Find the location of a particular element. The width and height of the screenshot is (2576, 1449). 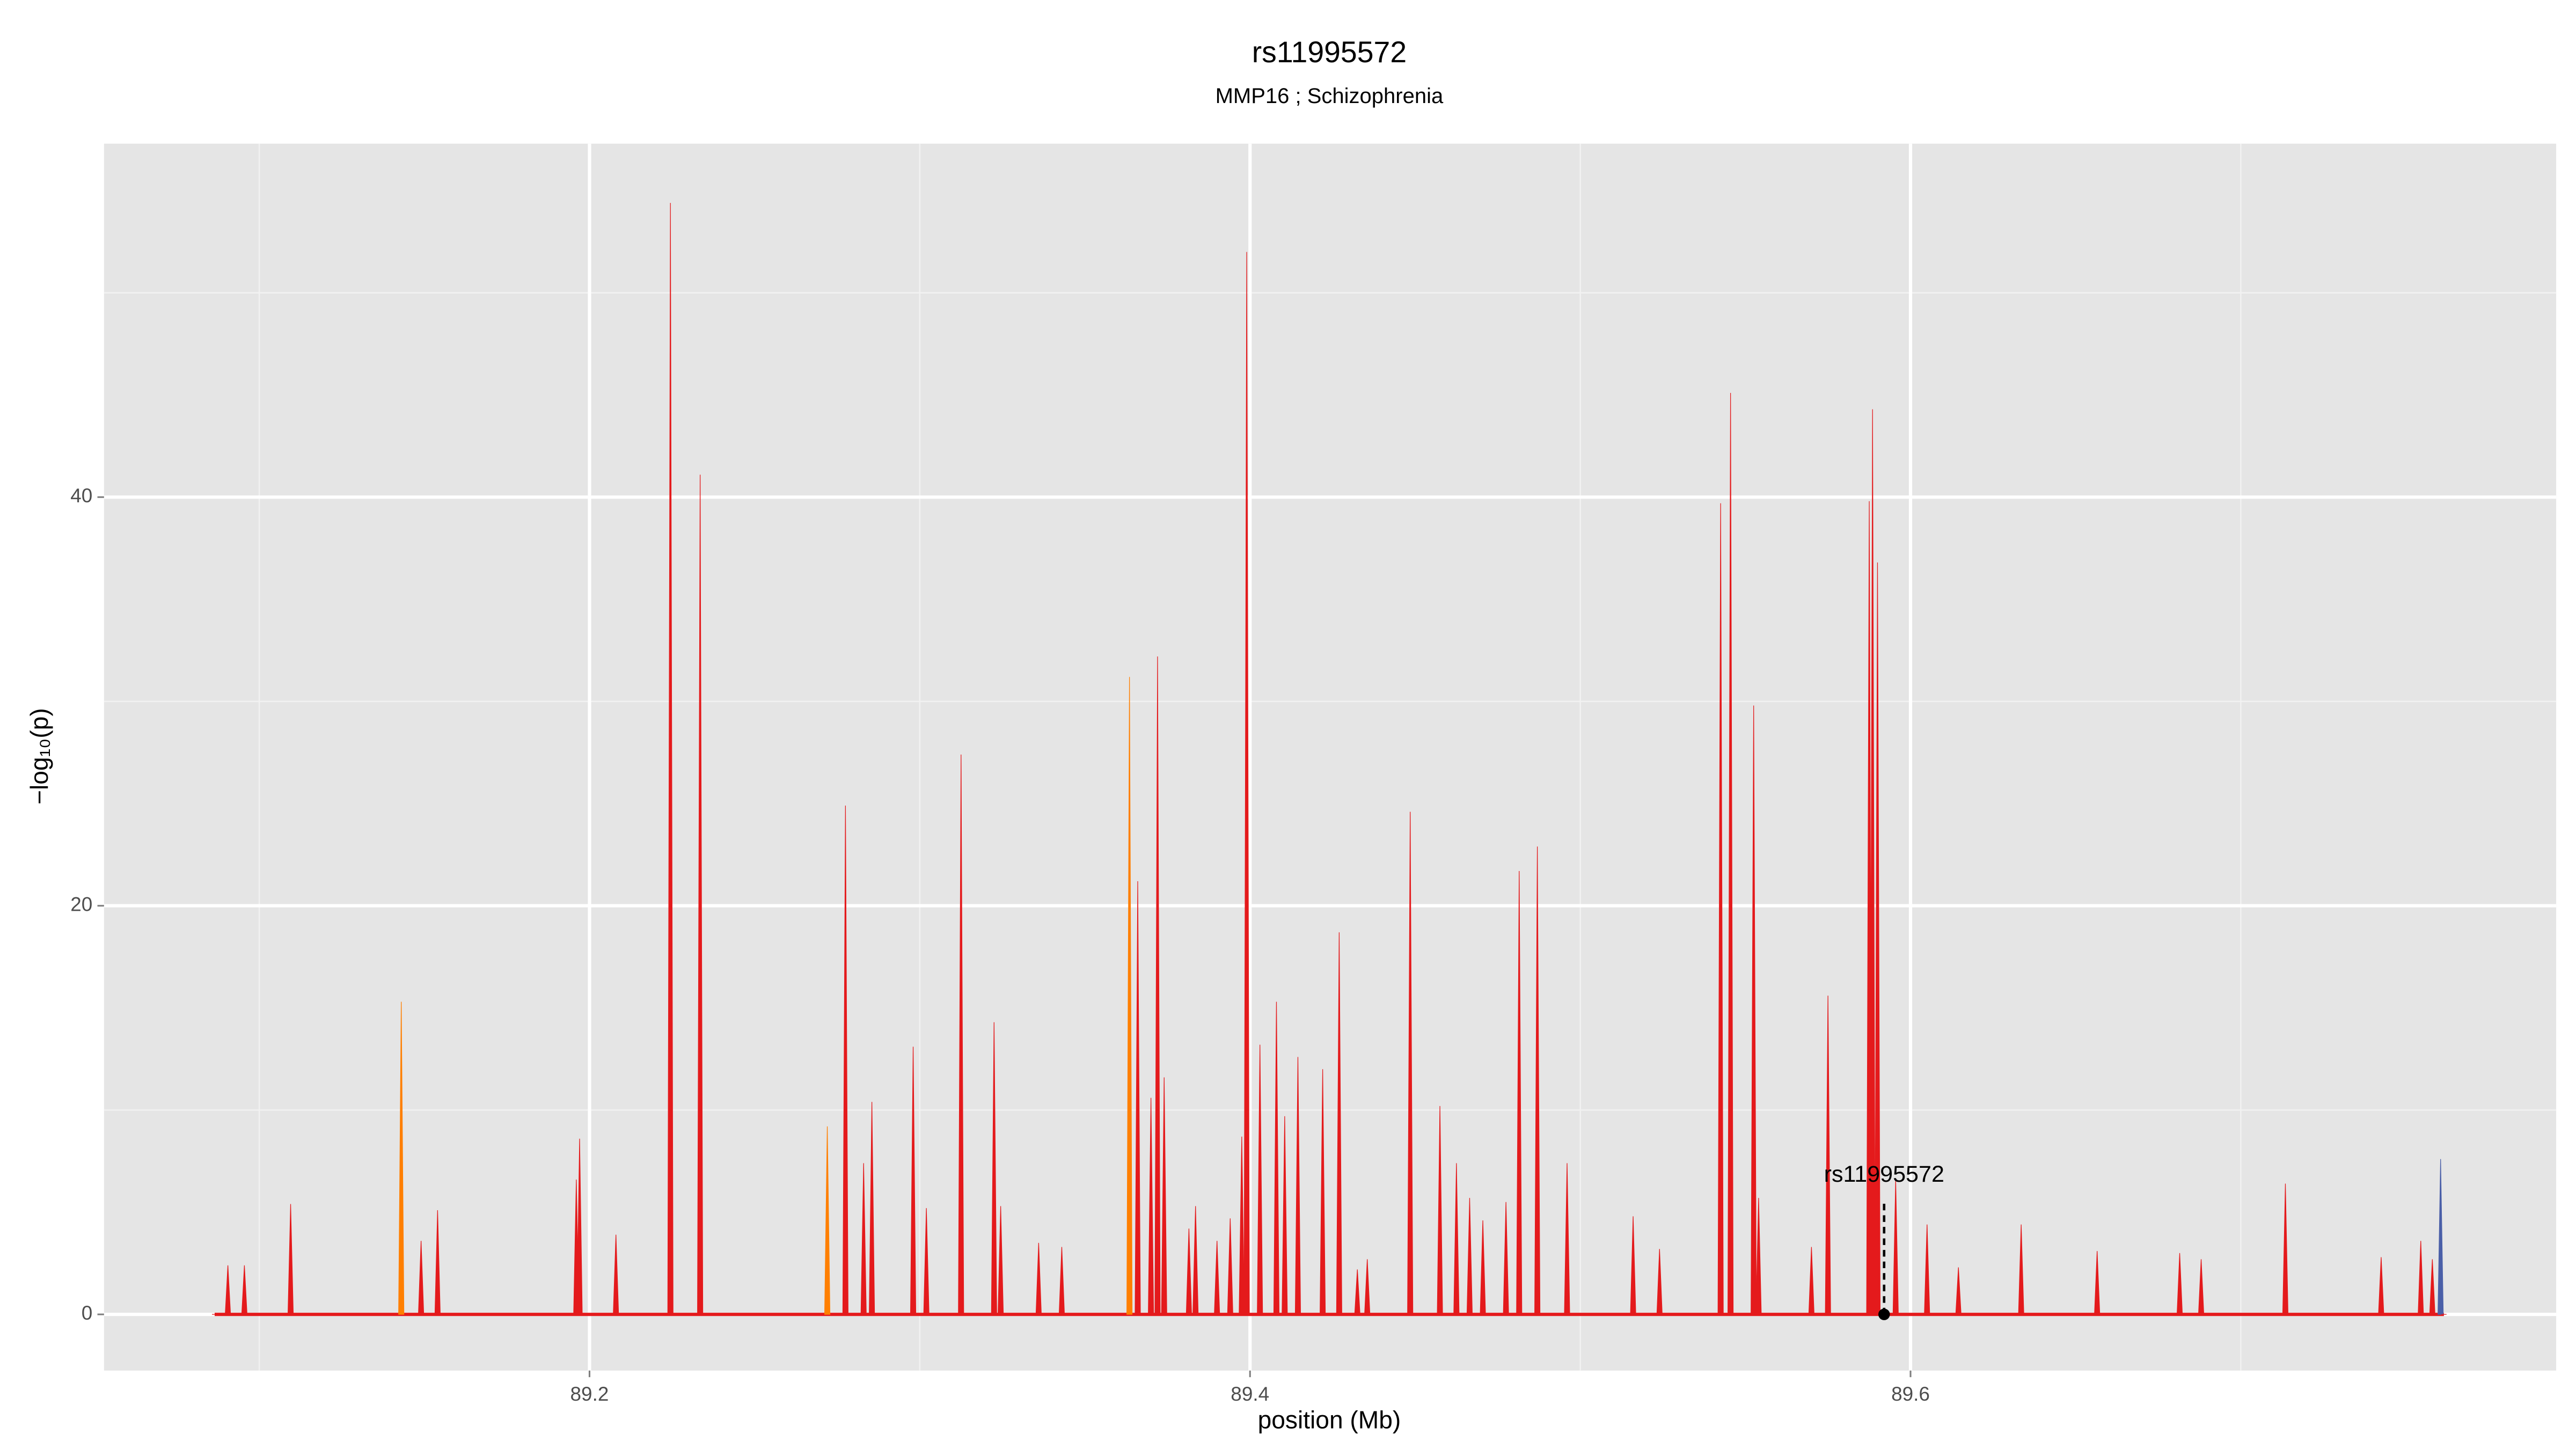

x-tick-label: 89.4 is located at coordinates (1250, 1394).